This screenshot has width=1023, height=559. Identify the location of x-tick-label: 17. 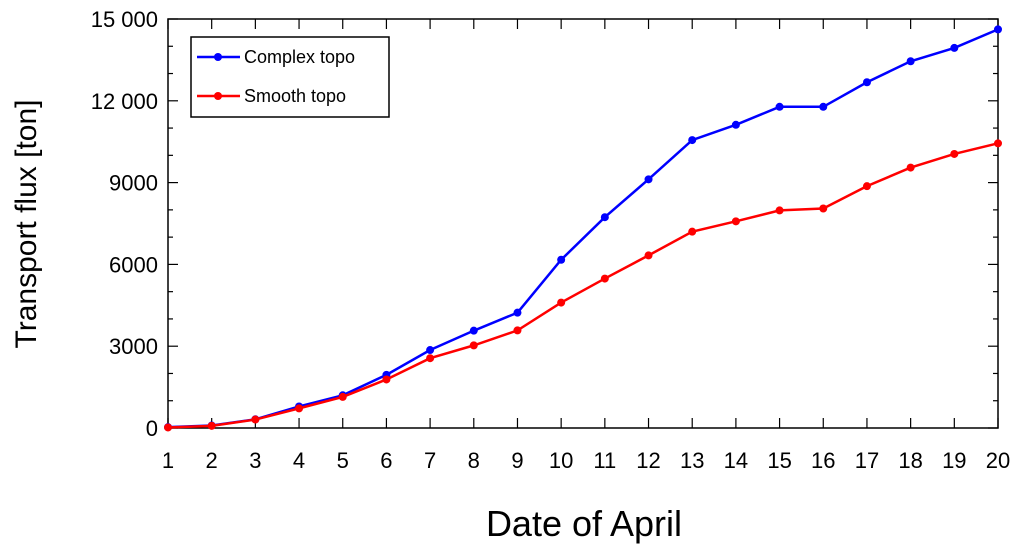
(867, 460).